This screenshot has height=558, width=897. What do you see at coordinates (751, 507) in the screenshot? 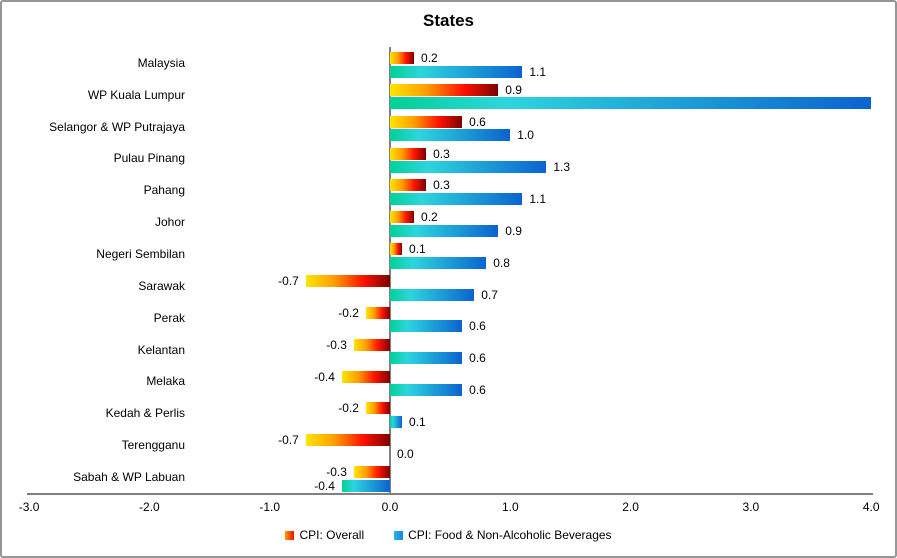
I see `x-axis-tick-label: 3.0` at bounding box center [751, 507].